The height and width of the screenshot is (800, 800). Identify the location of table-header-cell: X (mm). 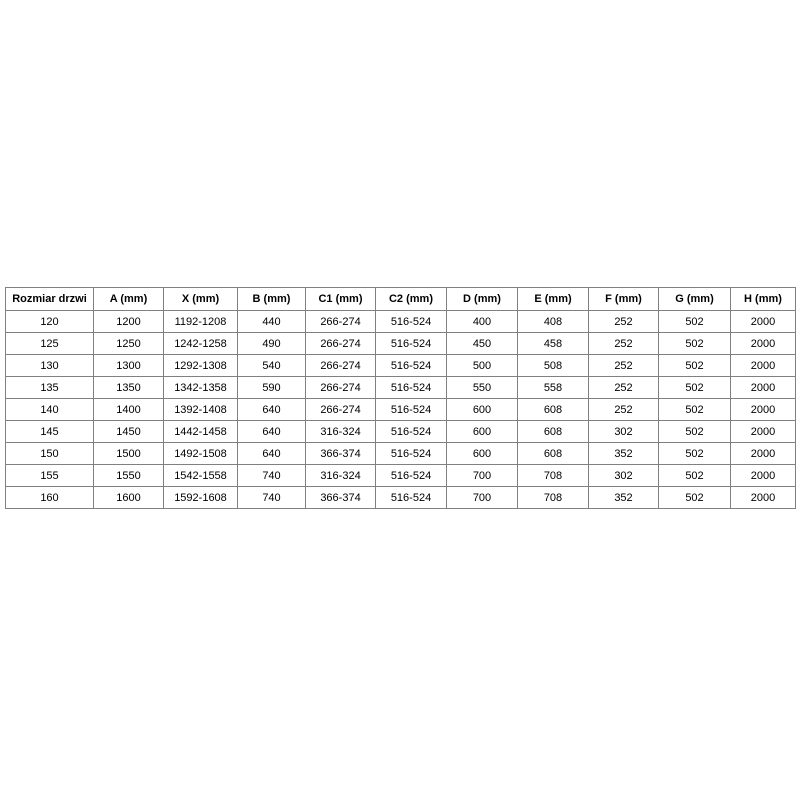
(200, 299).